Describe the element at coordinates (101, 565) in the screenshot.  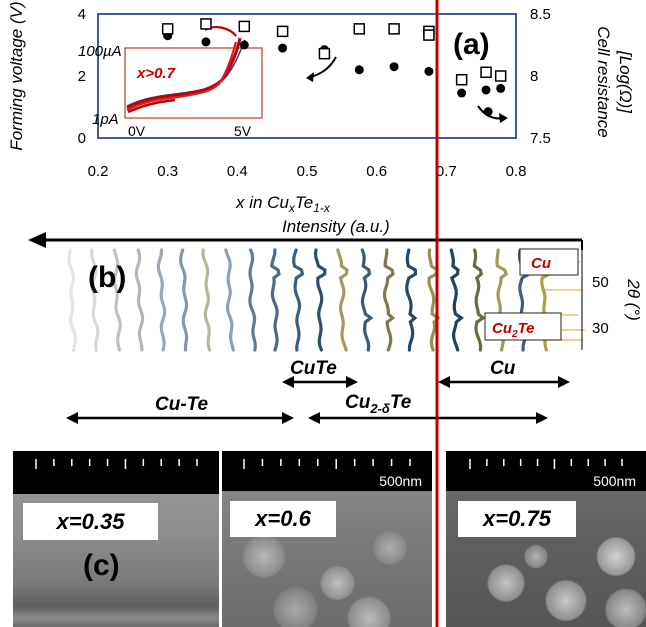
I see `panel-c-label: (c)` at that location.